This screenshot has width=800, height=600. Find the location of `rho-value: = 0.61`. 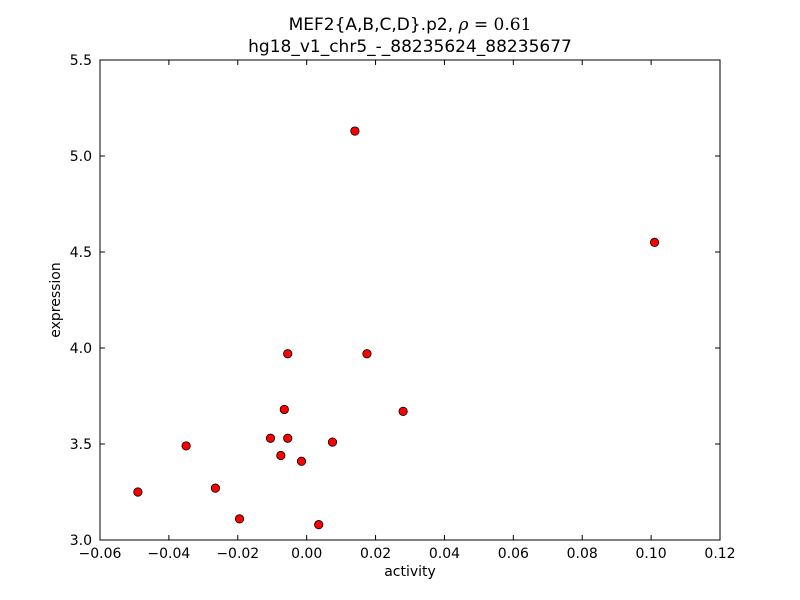

rho-value: = 0.61 is located at coordinates (500, 25).